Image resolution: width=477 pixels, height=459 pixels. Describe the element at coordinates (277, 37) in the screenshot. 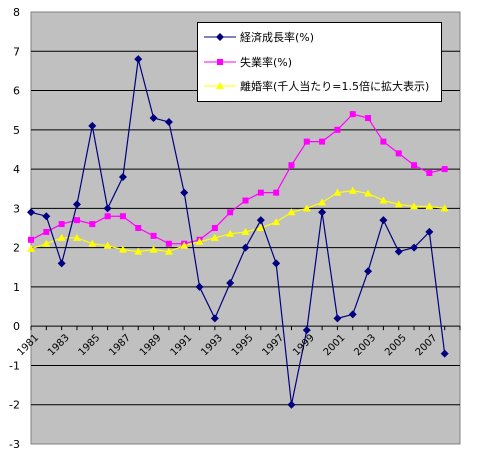

I see `legend-label-gdp: 経済成長率(%)` at that location.